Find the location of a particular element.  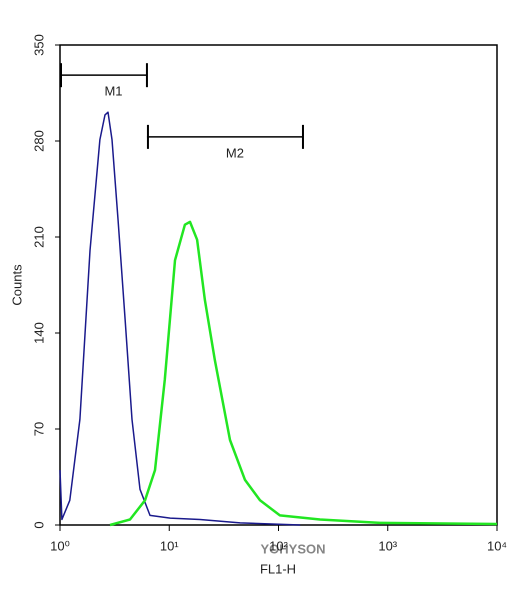

x-tick-label: 10³ is located at coordinates (387, 545).